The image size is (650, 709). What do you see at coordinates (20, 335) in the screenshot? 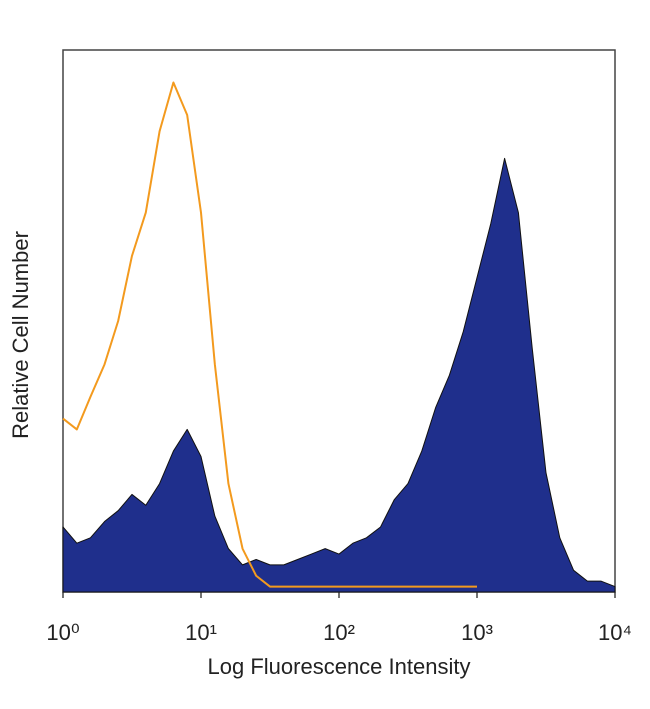
I see `y-axis-label: Relative Cell Number` at bounding box center [20, 335].